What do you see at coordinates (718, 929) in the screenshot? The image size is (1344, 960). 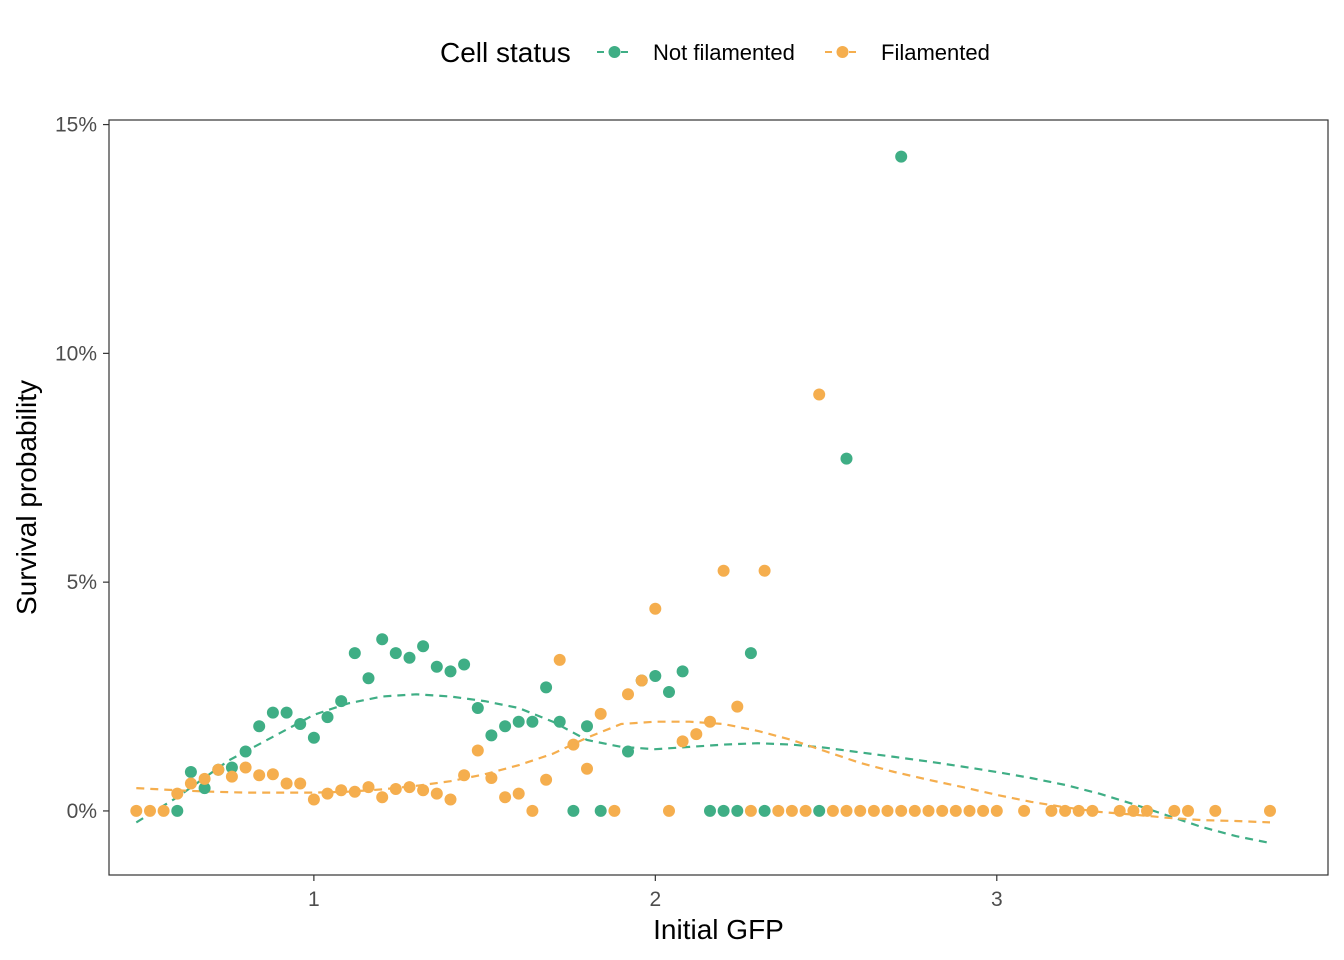 I see `x-axis-title: Initial GFP` at bounding box center [718, 929].